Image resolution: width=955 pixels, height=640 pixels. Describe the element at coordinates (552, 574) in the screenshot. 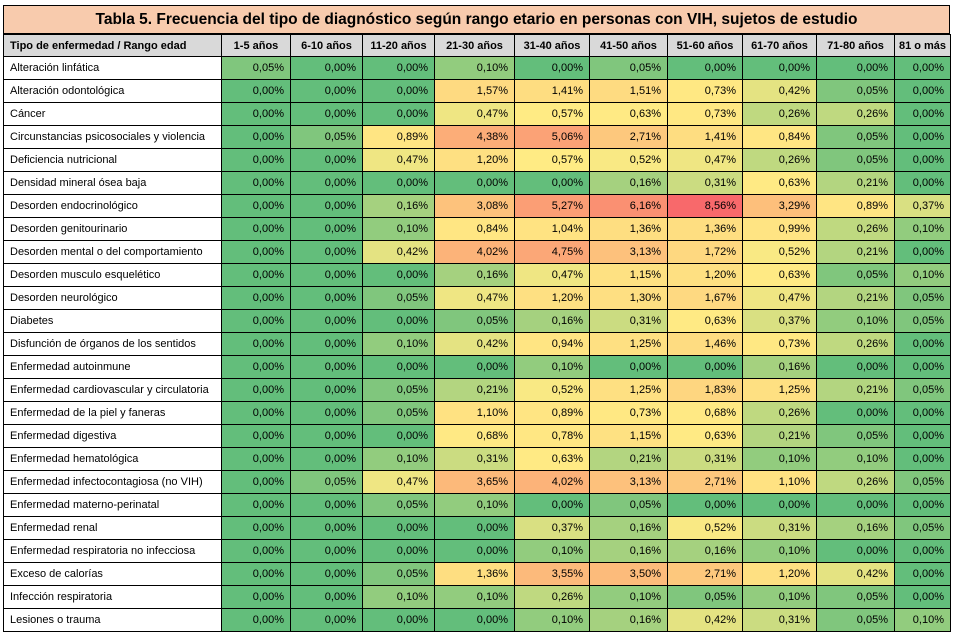

I see `value-cell: 3,55%` at that location.